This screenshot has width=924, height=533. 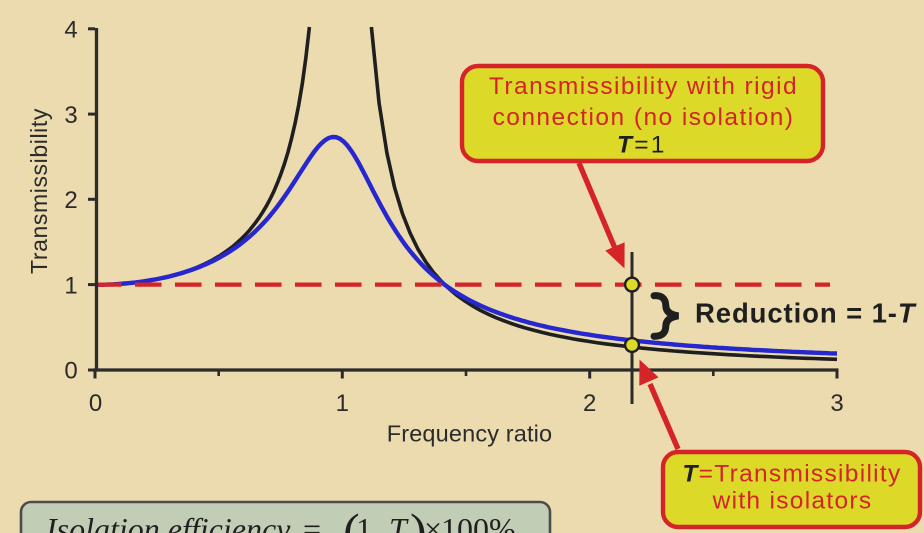 What do you see at coordinates (168, 522) in the screenshot?
I see `svg-text: Isolation efficiency` at bounding box center [168, 522].